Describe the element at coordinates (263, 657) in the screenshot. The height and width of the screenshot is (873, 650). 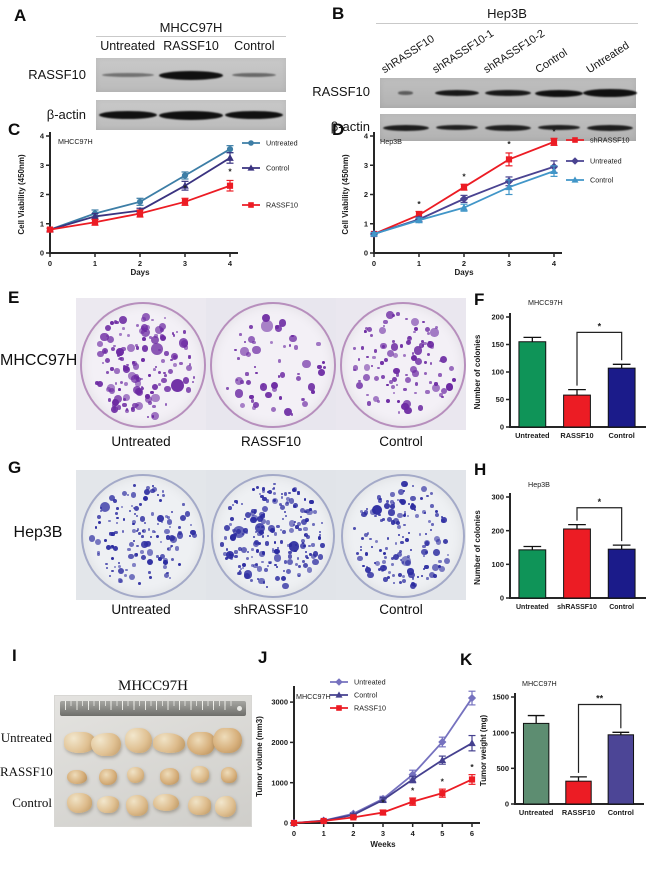
I see `panel-letter-j: J` at that location.